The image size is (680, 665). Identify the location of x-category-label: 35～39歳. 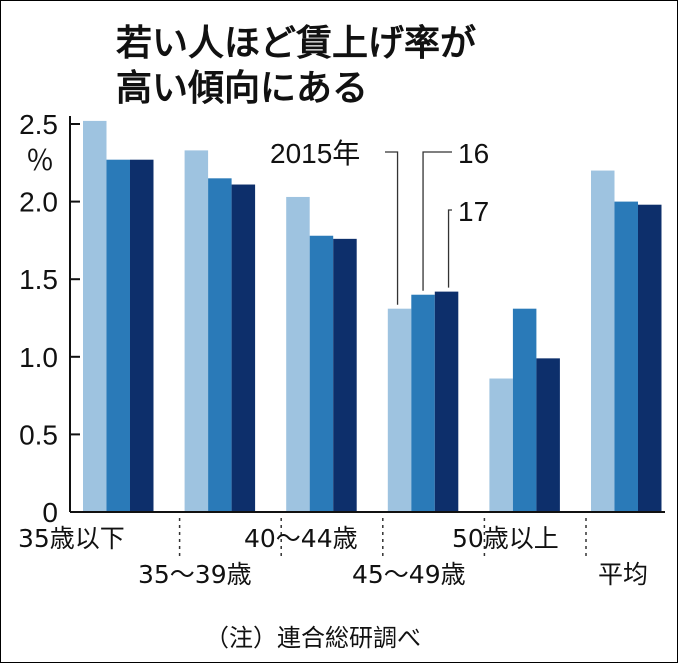
(195, 574).